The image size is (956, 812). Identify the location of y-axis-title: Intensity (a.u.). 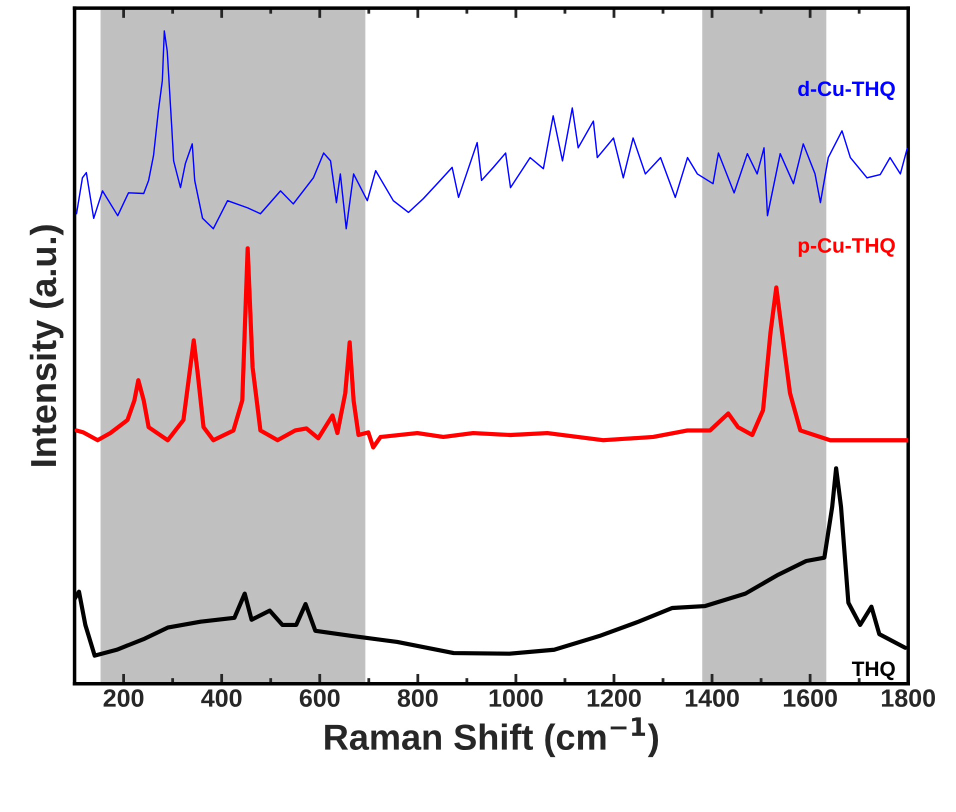
(47, 345).